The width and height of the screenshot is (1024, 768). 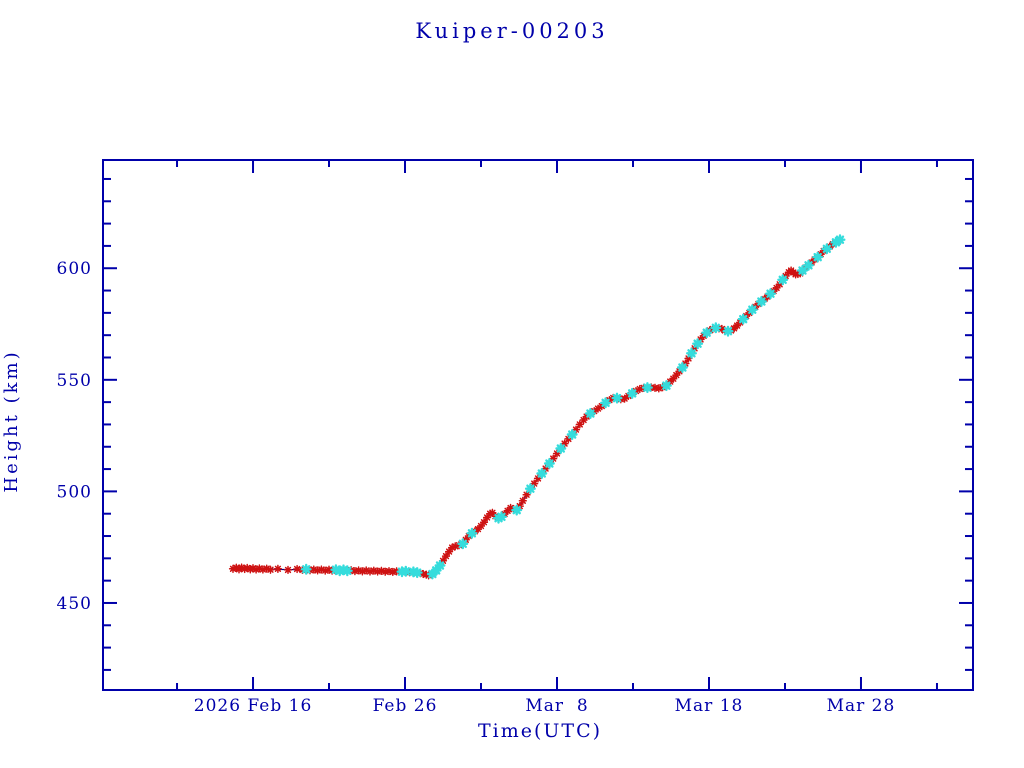 What do you see at coordinates (11, 420) in the screenshot?
I see `y-axis-label: Height (km)` at bounding box center [11, 420].